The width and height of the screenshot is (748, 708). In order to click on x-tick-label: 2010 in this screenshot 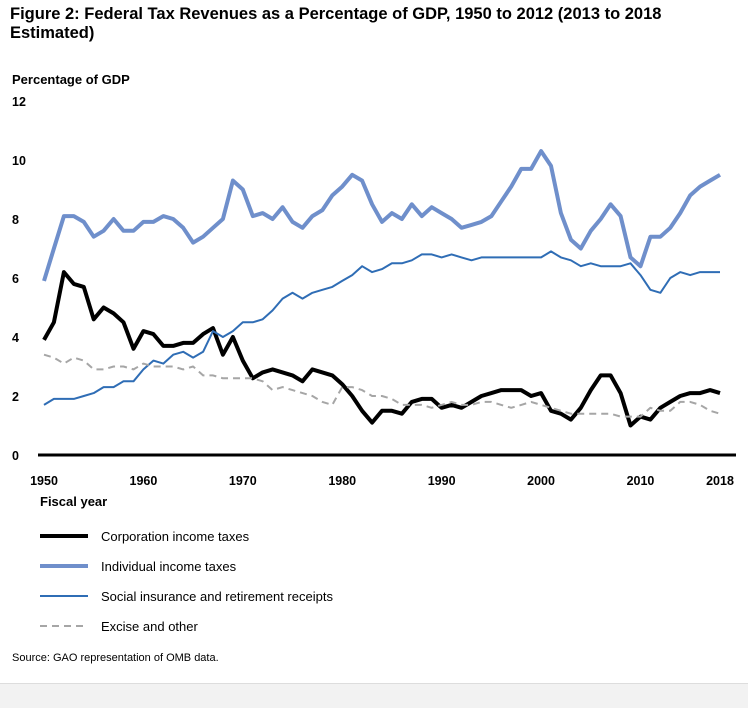, I will do `click(641, 481)`.